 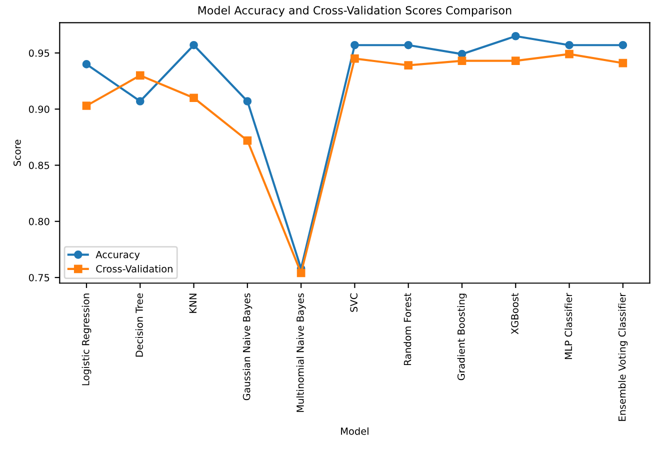 I want to click on legend-label: Accuracy, so click(x=118, y=255).